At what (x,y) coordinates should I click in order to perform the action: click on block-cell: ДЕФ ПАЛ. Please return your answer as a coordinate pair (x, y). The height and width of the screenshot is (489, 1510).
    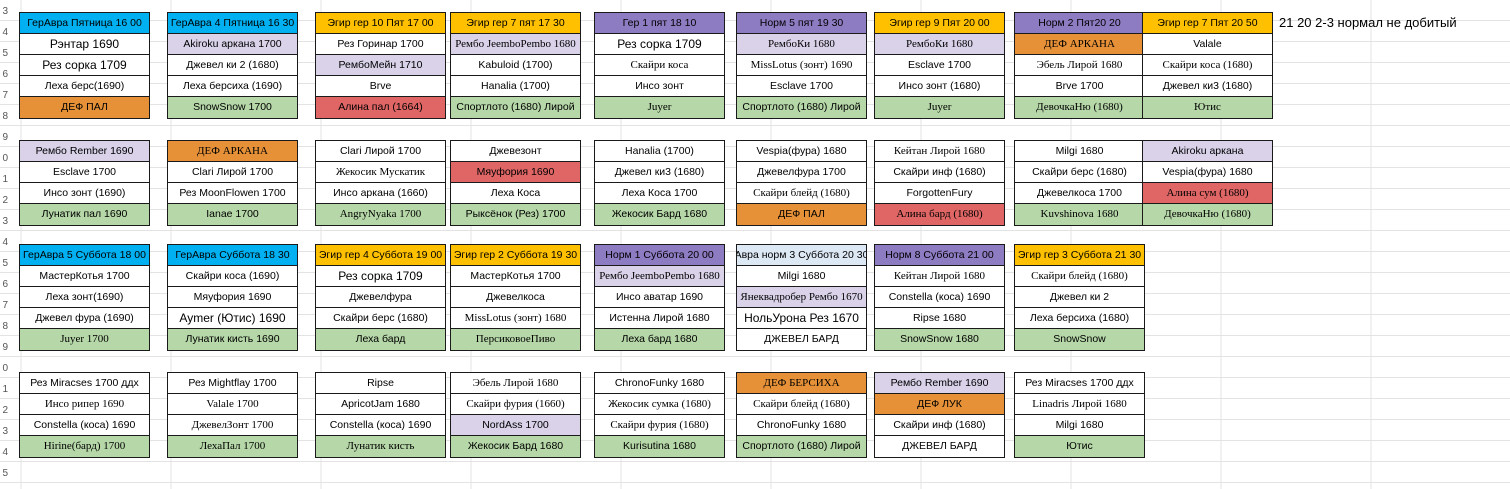
    Looking at the image, I should click on (801, 214).